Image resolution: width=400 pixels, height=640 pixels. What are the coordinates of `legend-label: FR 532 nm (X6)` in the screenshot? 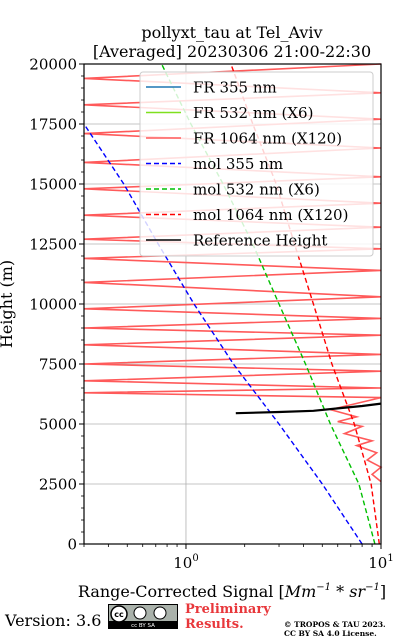 It's located at (253, 113).